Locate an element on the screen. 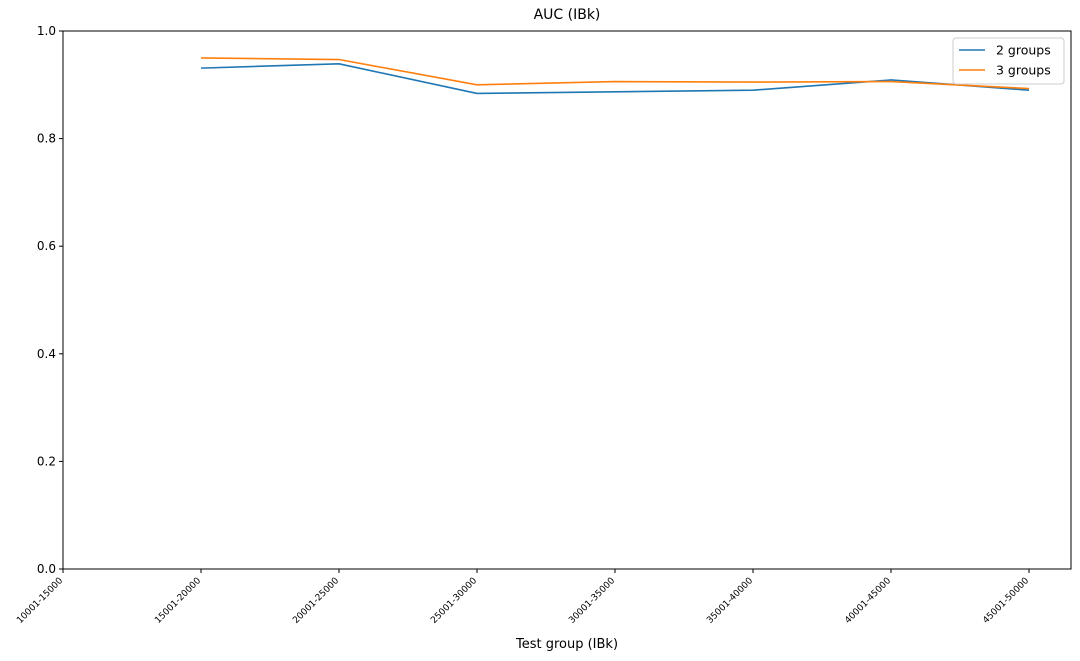 The image size is (1080, 661). y-axis: 0.0 0.2 0.4 0.6 0.8 1.0 is located at coordinates (50, 300).